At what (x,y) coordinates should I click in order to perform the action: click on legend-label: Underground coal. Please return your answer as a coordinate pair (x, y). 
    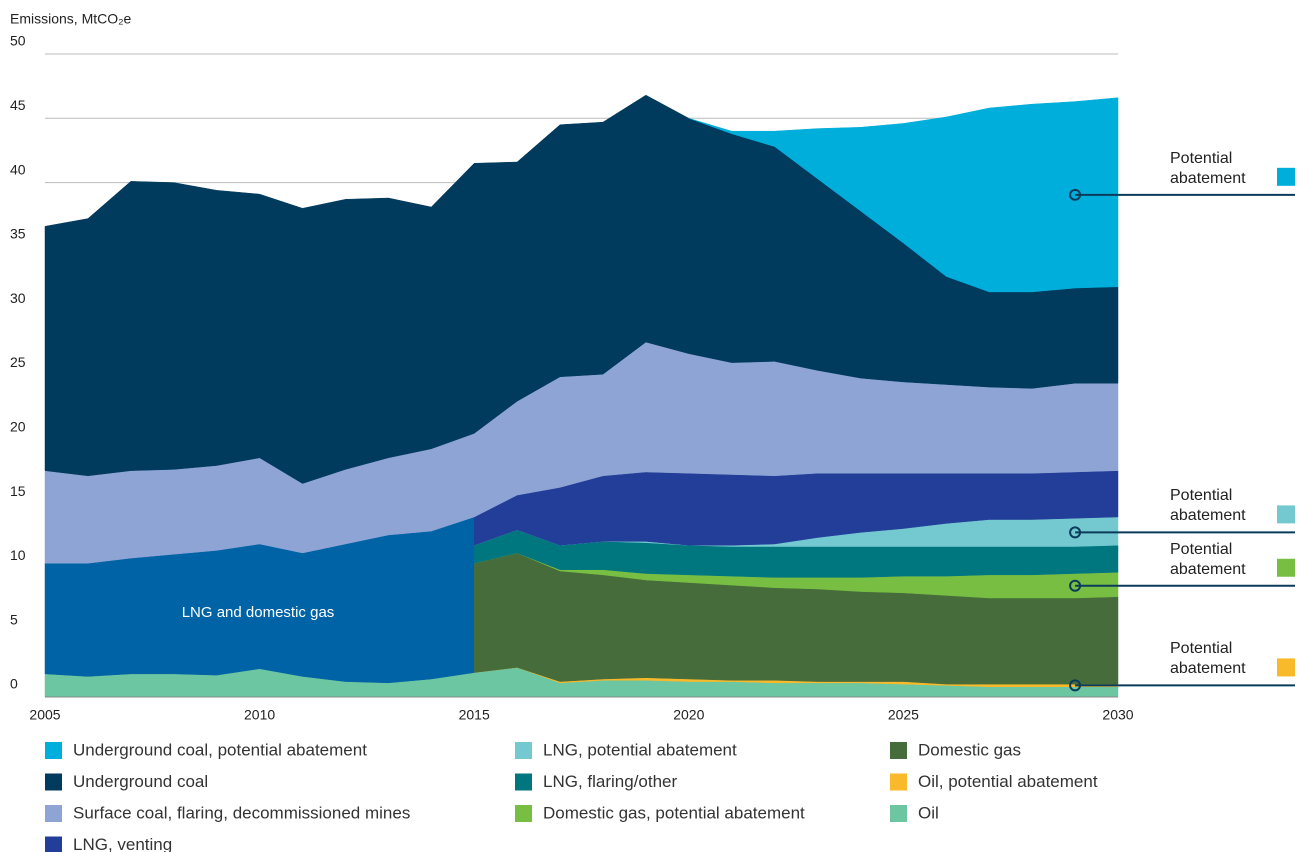
    Looking at the image, I should click on (140, 781).